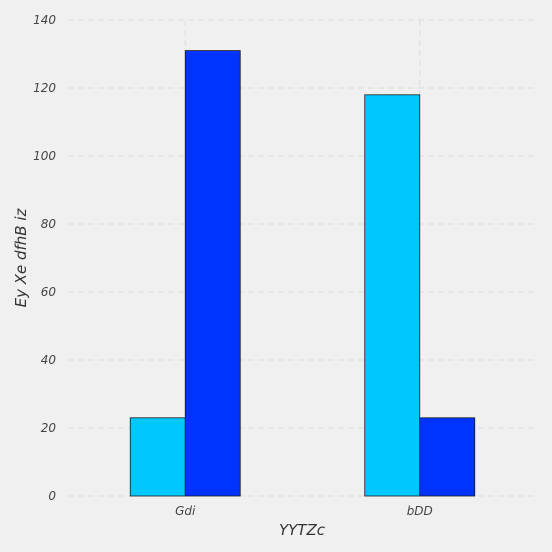 The width and height of the screenshot is (552, 552). Describe the element at coordinates (52, 496) in the screenshot. I see `y-tick-label: 0` at that location.